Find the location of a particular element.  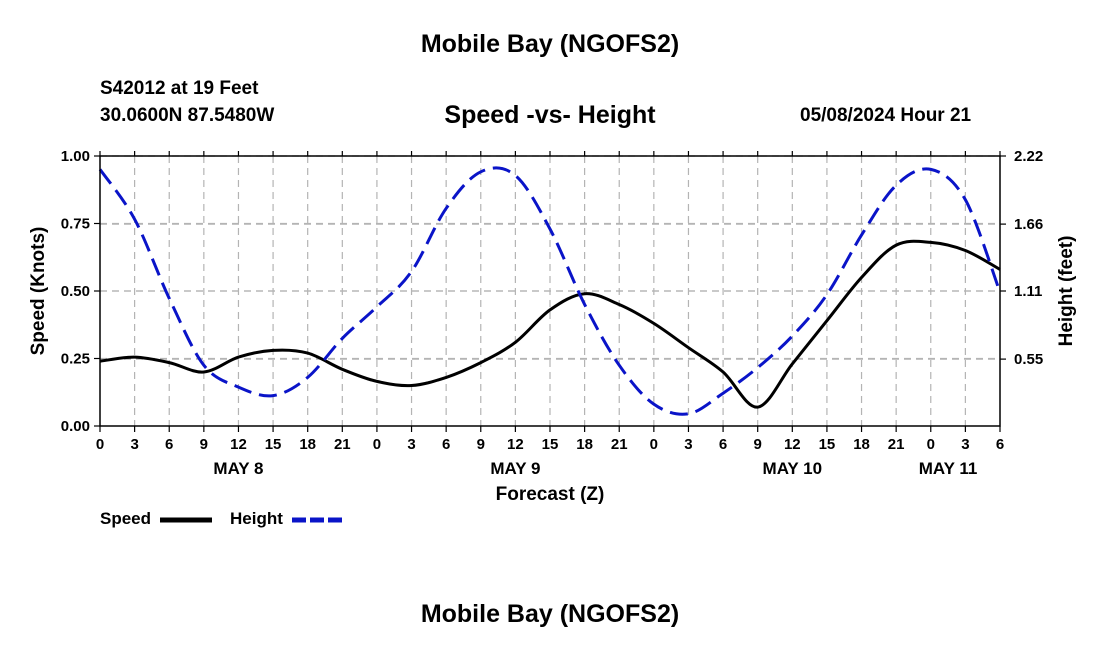

main-title: Mobile Bay (NGOFS2) is located at coordinates (550, 44).